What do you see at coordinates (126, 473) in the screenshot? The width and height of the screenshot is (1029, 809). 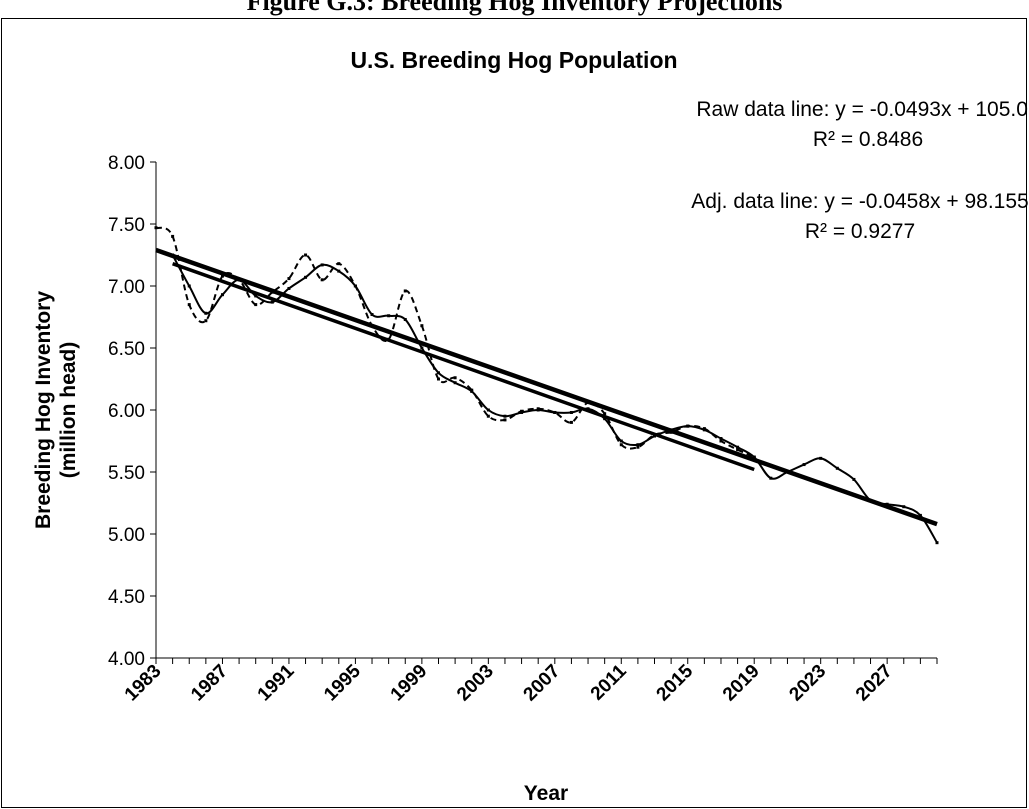 I see `y-tick-label: 5.50` at bounding box center [126, 473].